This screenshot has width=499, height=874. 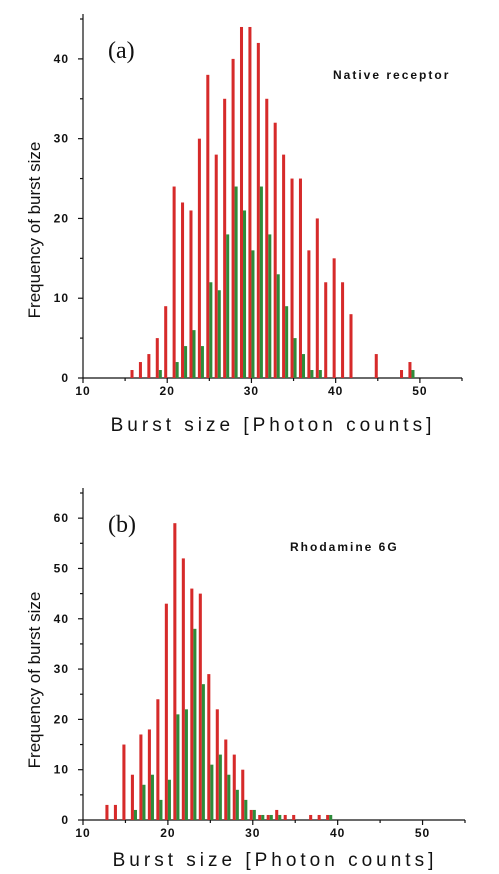 What do you see at coordinates (61, 568) in the screenshot?
I see `y-tick-label-b: 50` at bounding box center [61, 568].